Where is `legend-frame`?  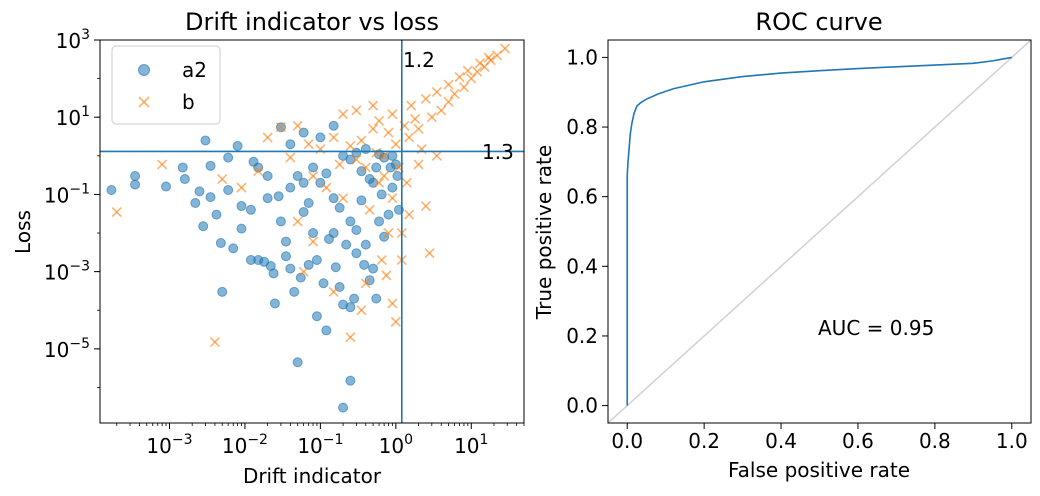 legend-frame is located at coordinates (166, 85).